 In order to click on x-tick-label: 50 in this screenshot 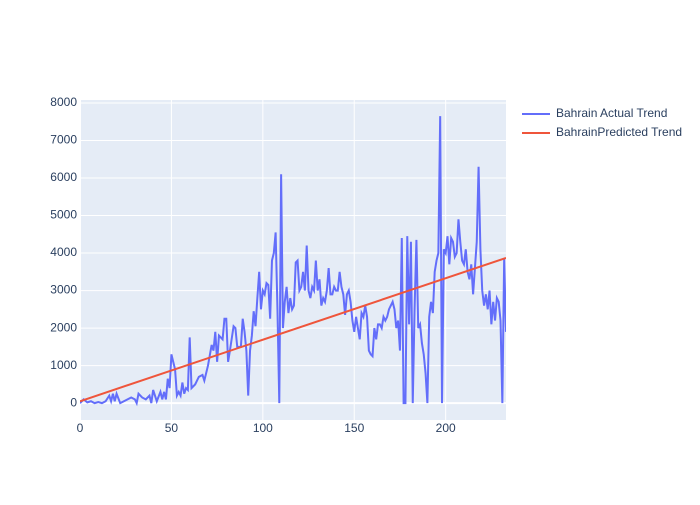, I will do `click(172, 428)`.